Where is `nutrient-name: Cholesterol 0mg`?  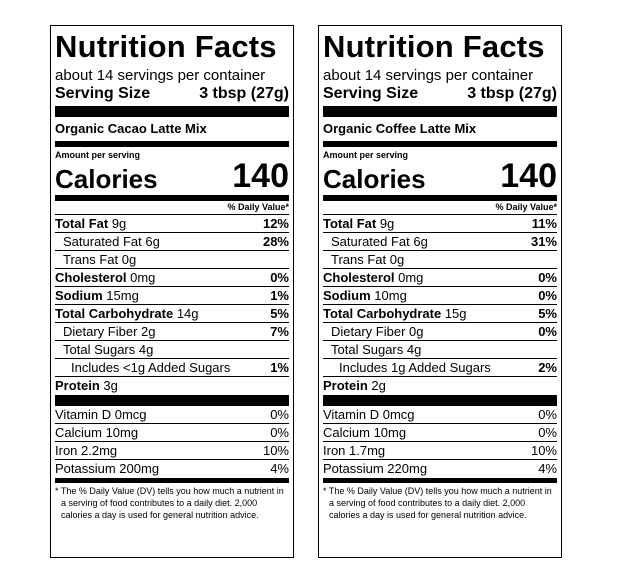
nutrient-name: Cholesterol 0mg is located at coordinates (373, 277).